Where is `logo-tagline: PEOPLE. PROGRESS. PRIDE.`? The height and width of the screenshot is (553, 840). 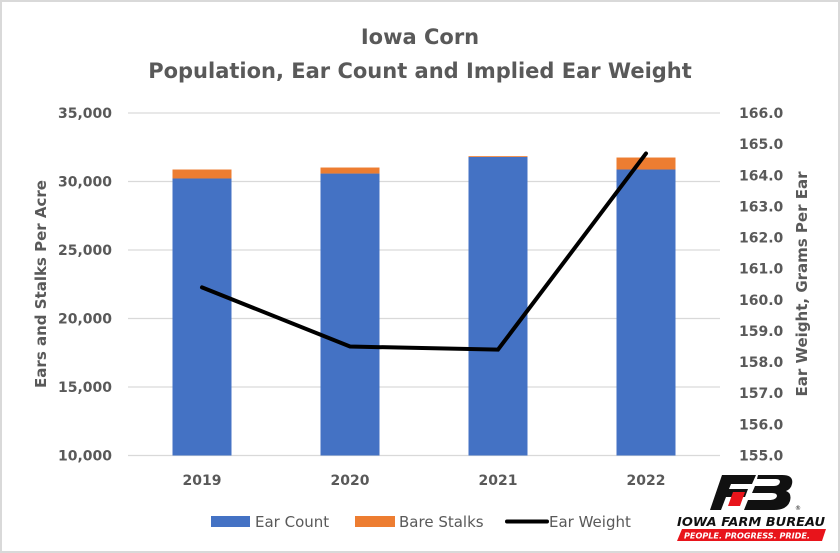 logo-tagline: PEOPLE. PROGRESS. PRIDE. is located at coordinates (747, 536).